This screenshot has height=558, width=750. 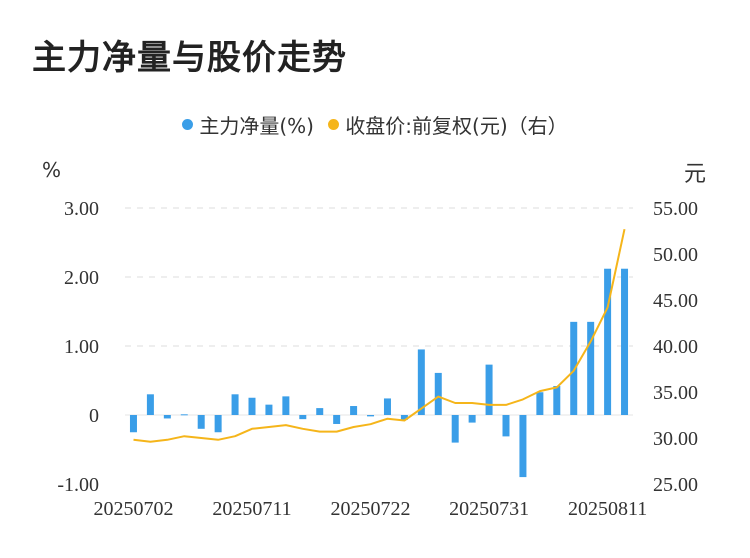 What do you see at coordinates (675, 439) in the screenshot?
I see `y-right-tick-label: 30.00` at bounding box center [675, 439].